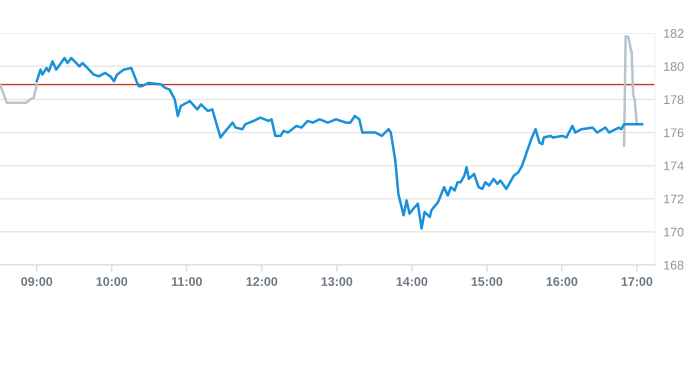 This screenshot has height=365, width=693. What do you see at coordinates (487, 281) in the screenshot?
I see `x-tick-label: 15:00` at bounding box center [487, 281].